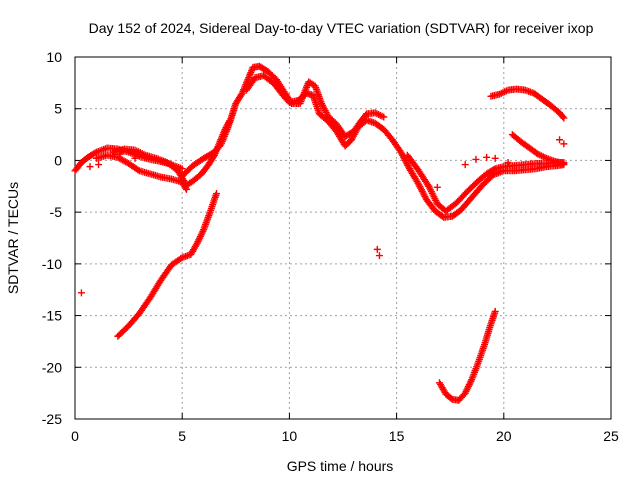 The height and width of the screenshot is (480, 640). I want to click on x-tick-label: 5, so click(182, 436).